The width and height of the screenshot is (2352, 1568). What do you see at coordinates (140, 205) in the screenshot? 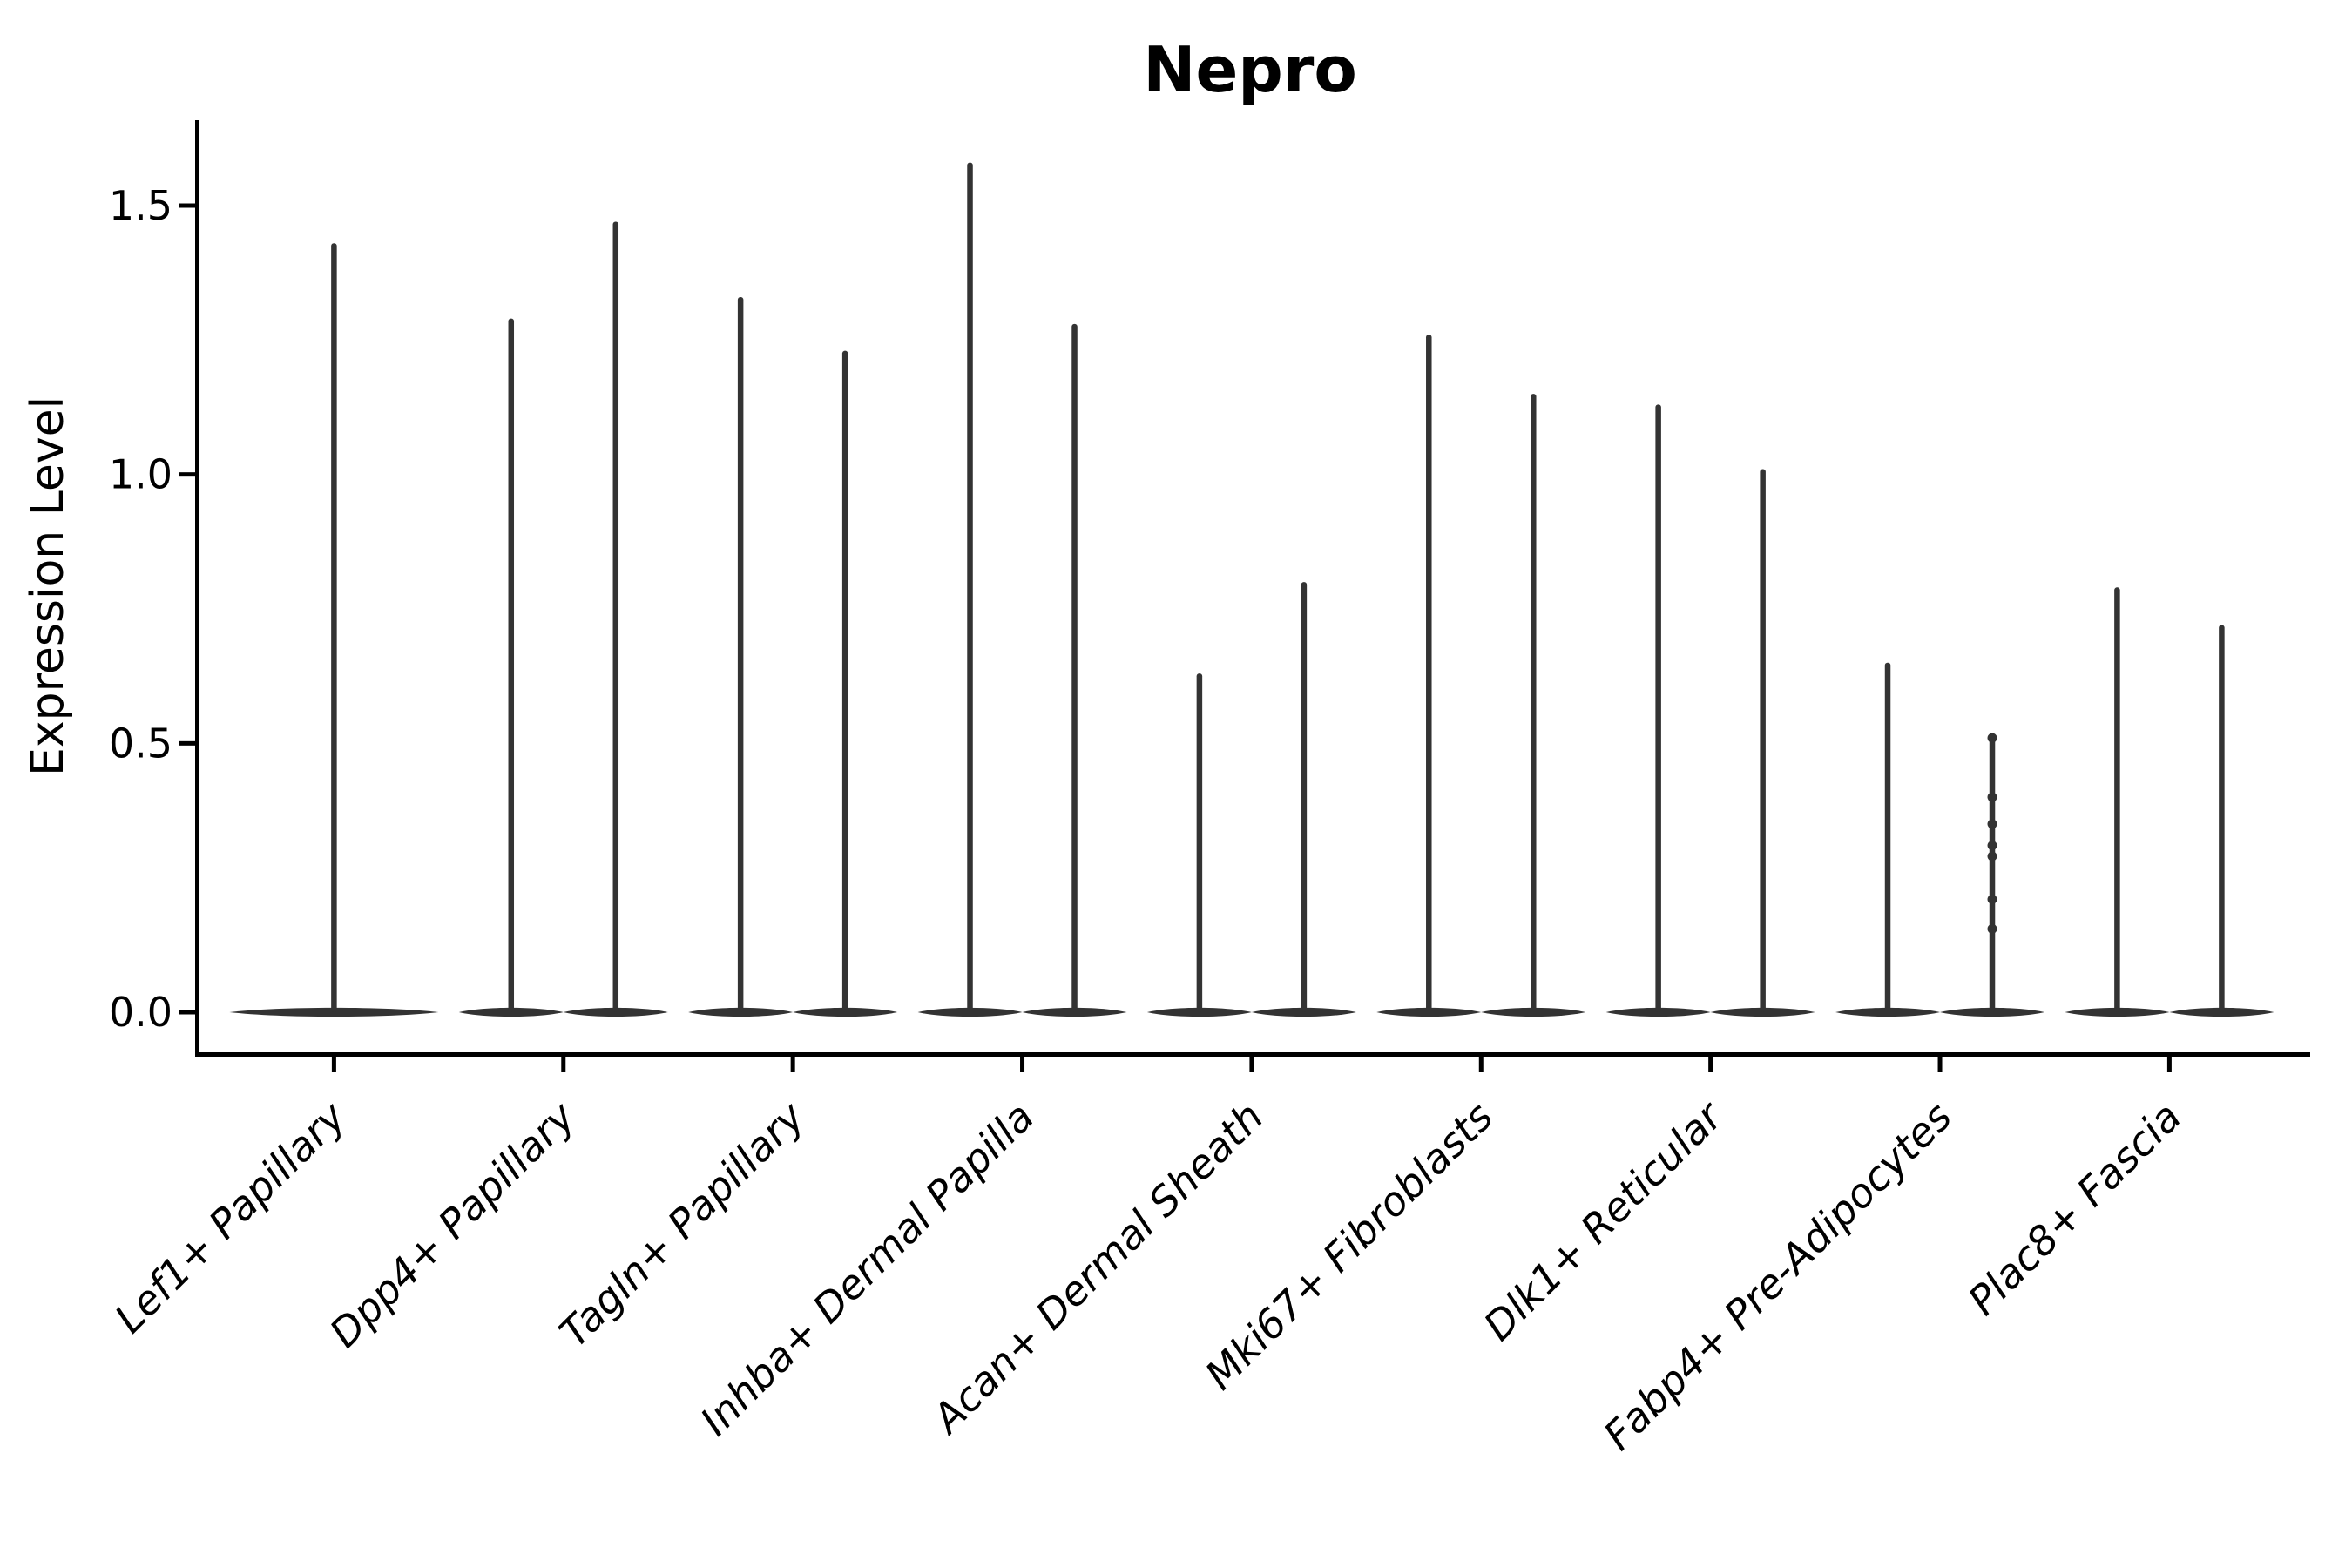
I see `y-tick-label: 1.5` at bounding box center [140, 205].